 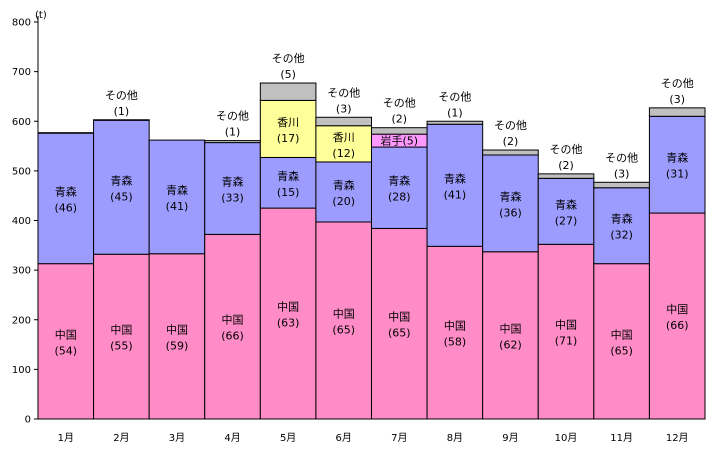 What do you see at coordinates (622, 173) in the screenshot?
I see `other-value-label: (3)` at bounding box center [622, 173].